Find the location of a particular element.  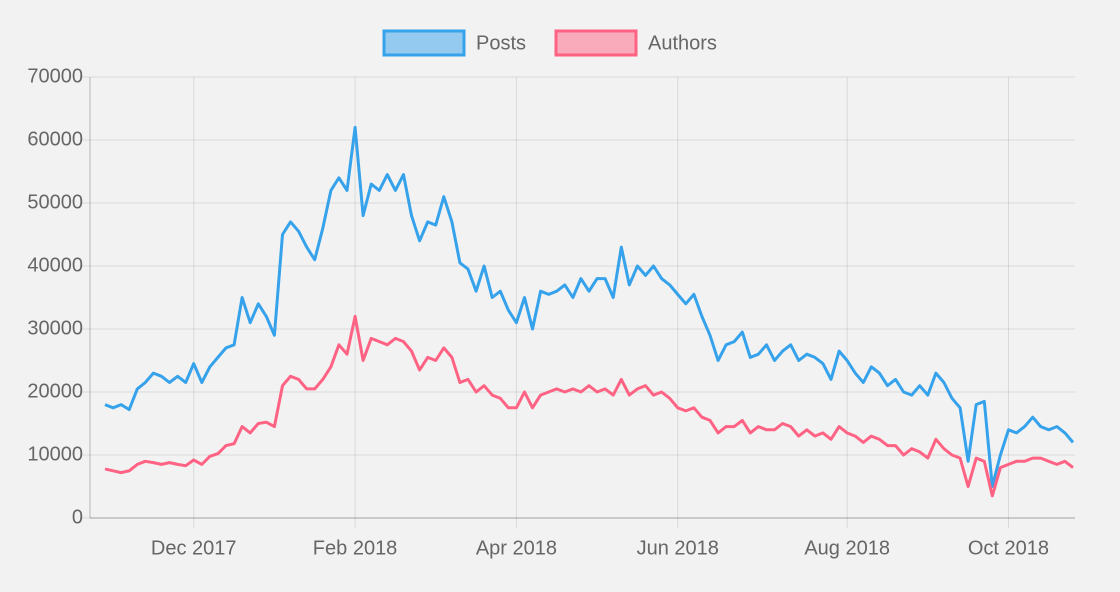

x-tick-label: Aug 2018 is located at coordinates (847, 548).